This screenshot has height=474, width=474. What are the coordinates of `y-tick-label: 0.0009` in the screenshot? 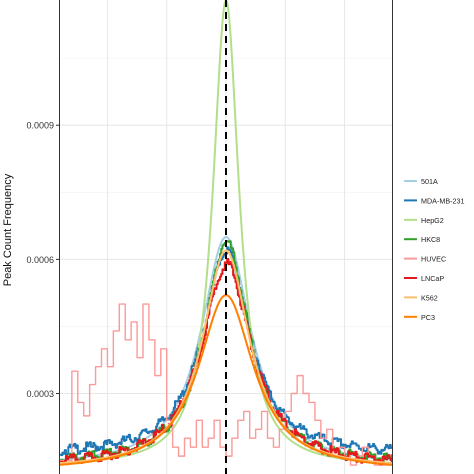 It's located at (40, 126).